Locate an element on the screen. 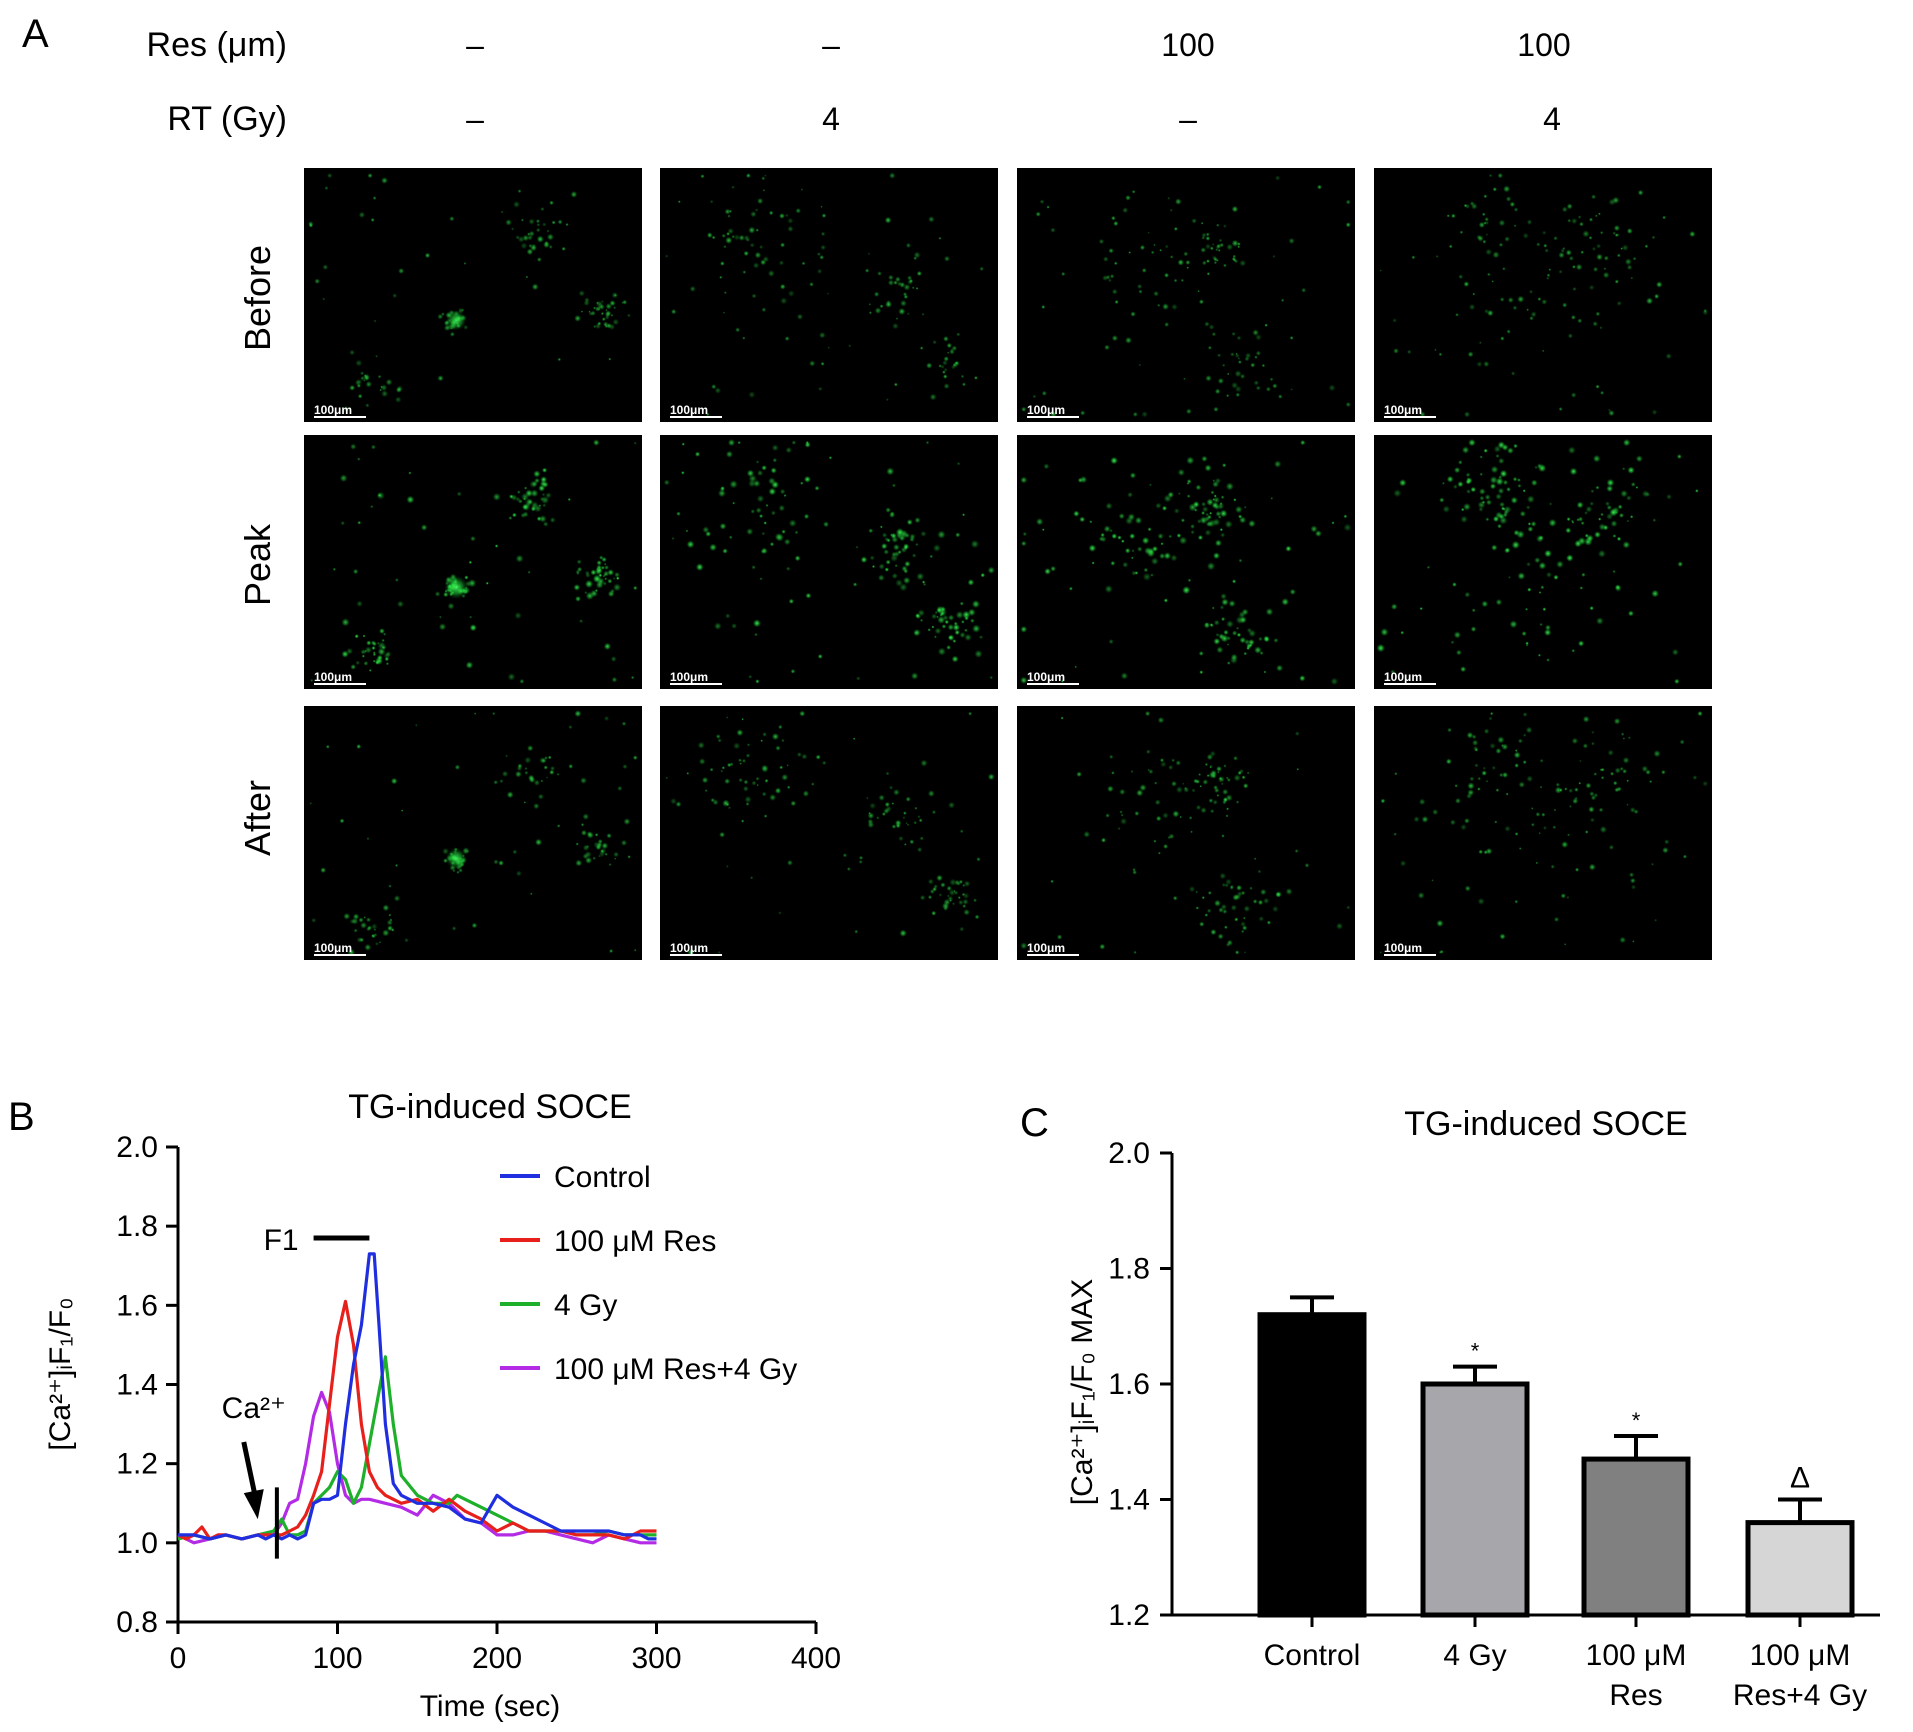  category-label: Res+4 Gy is located at coordinates (1800, 1695).